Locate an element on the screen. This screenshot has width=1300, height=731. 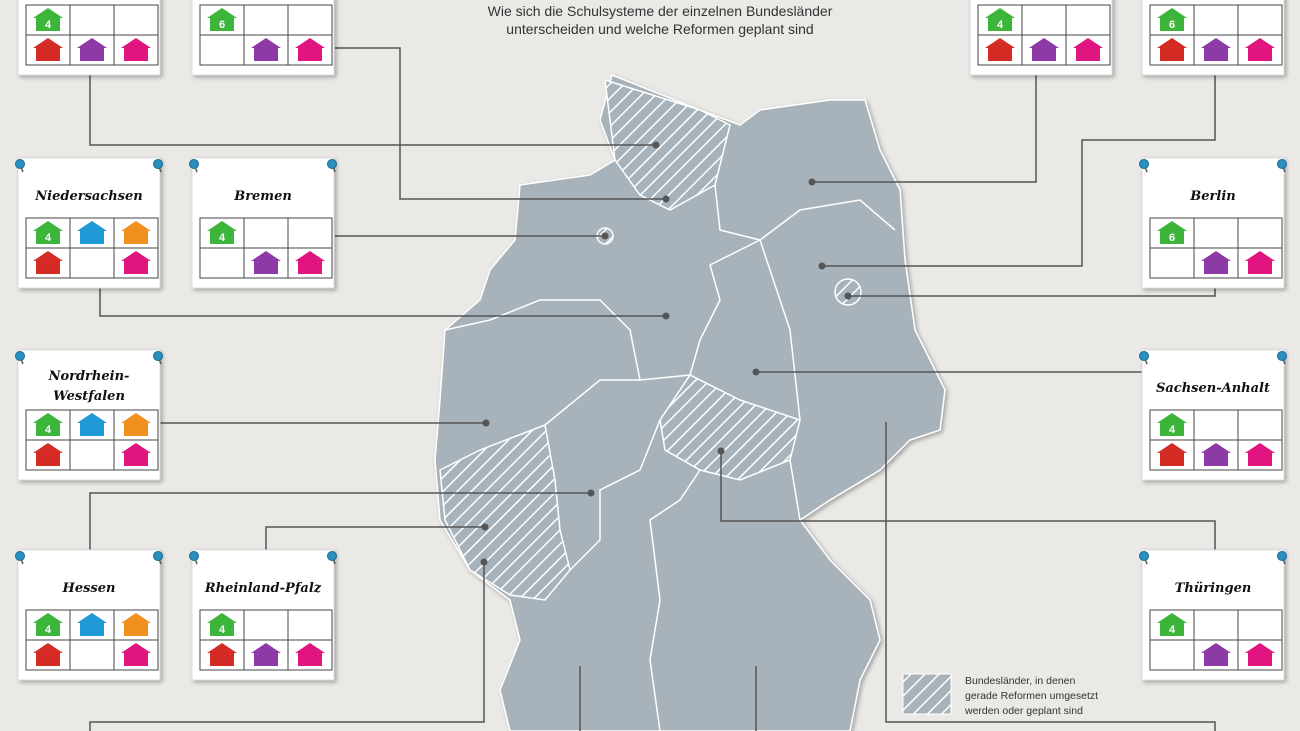
card: 4 is located at coordinates (1041, 38).